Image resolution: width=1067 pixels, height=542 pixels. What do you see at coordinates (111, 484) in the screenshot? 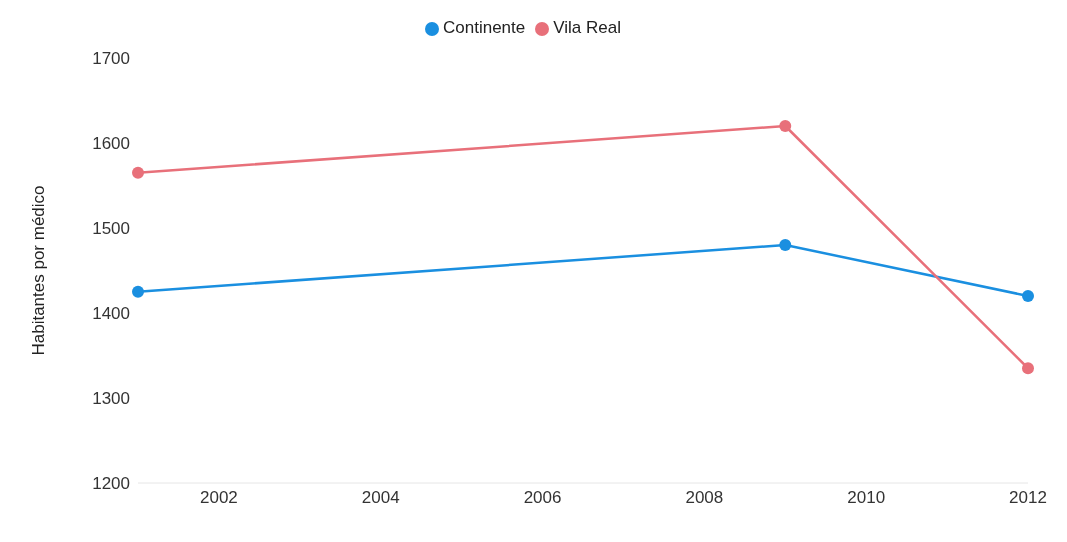
I see `y-tick-label: 1200` at bounding box center [111, 484].